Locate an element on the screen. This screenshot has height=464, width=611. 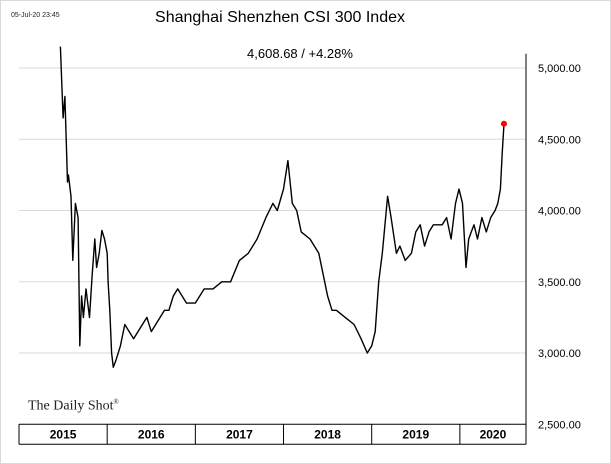
x-tick-label: 2020 is located at coordinates (493, 434).